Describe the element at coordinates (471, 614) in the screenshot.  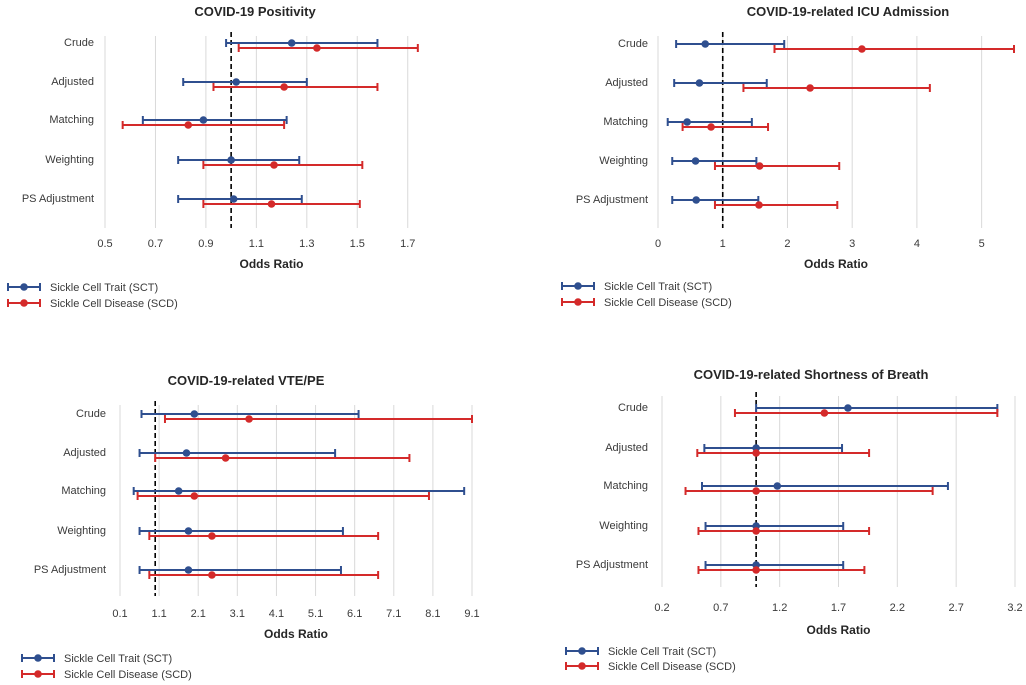
I see `x-tick-label: 9.1` at that location.